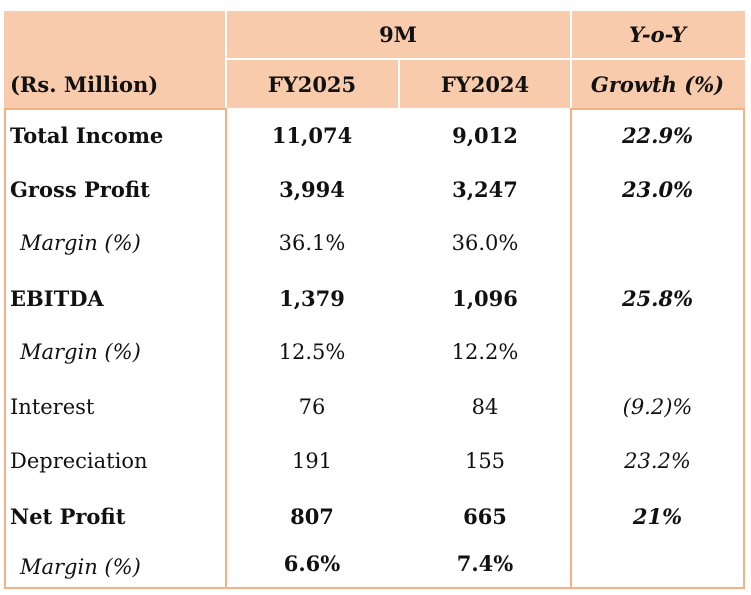  What do you see at coordinates (485, 407) in the screenshot?
I see `fy2024-value: 84` at bounding box center [485, 407].